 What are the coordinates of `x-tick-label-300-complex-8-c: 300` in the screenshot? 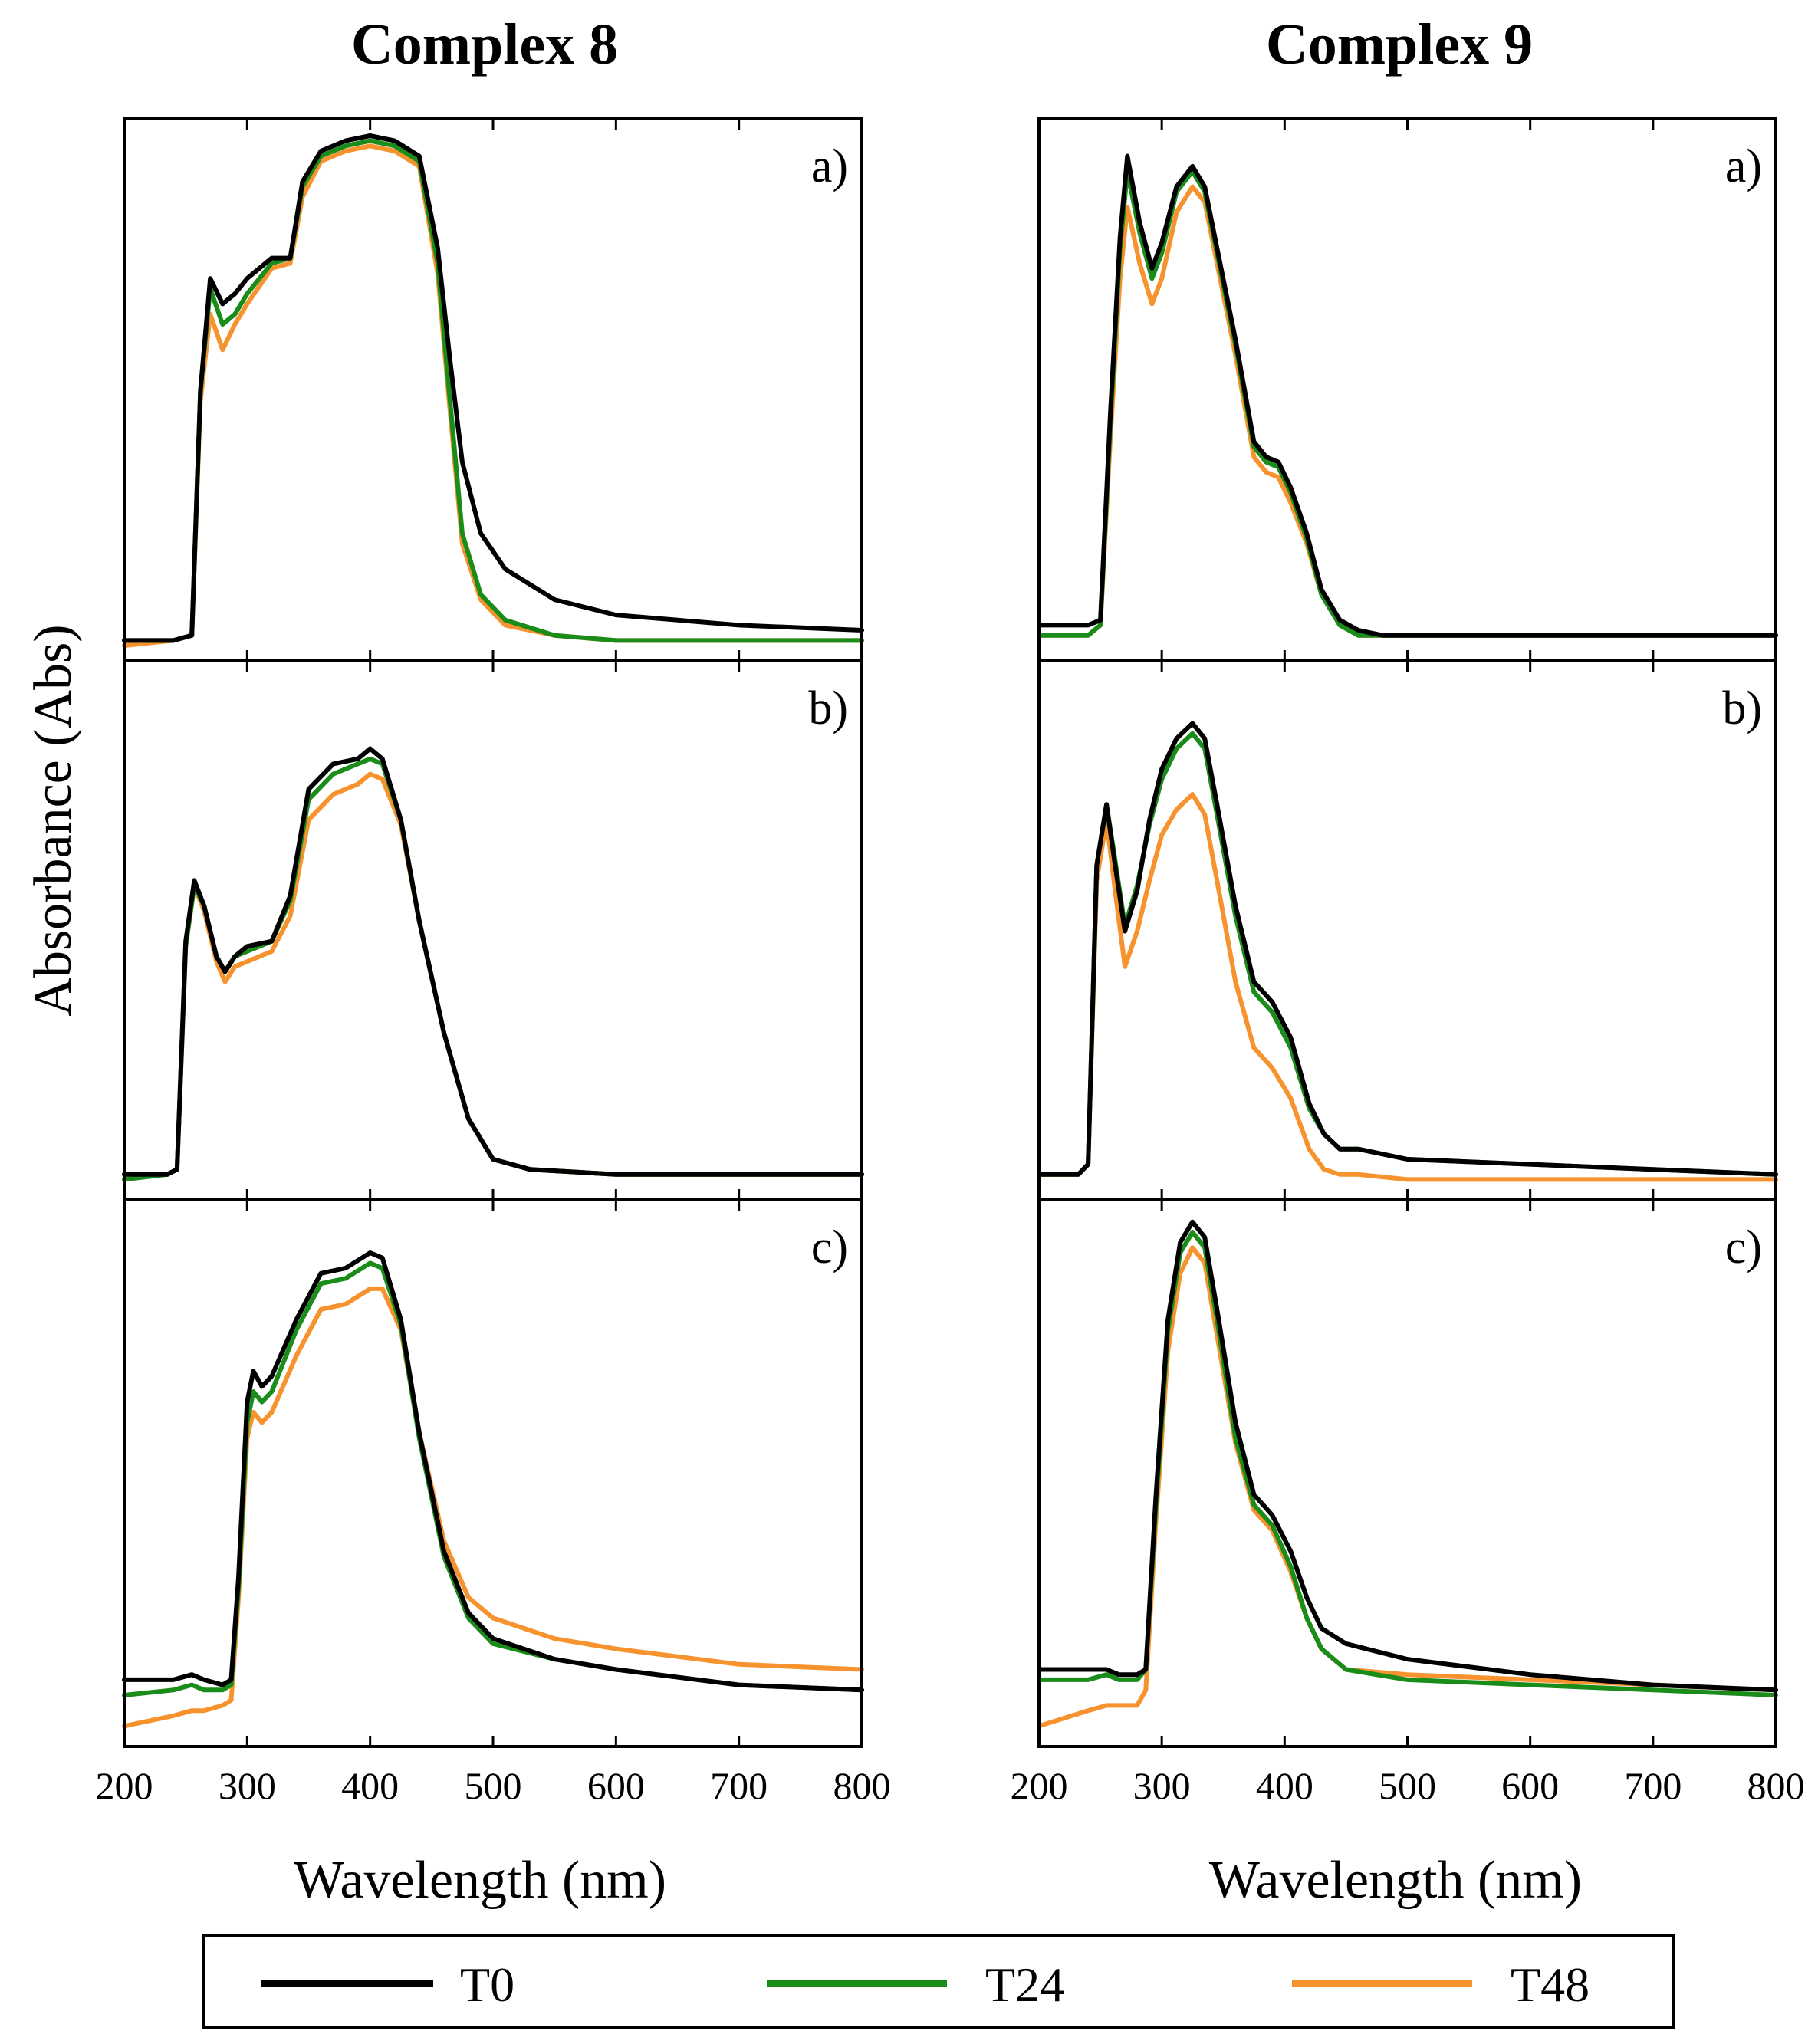 It's located at (248, 1786).